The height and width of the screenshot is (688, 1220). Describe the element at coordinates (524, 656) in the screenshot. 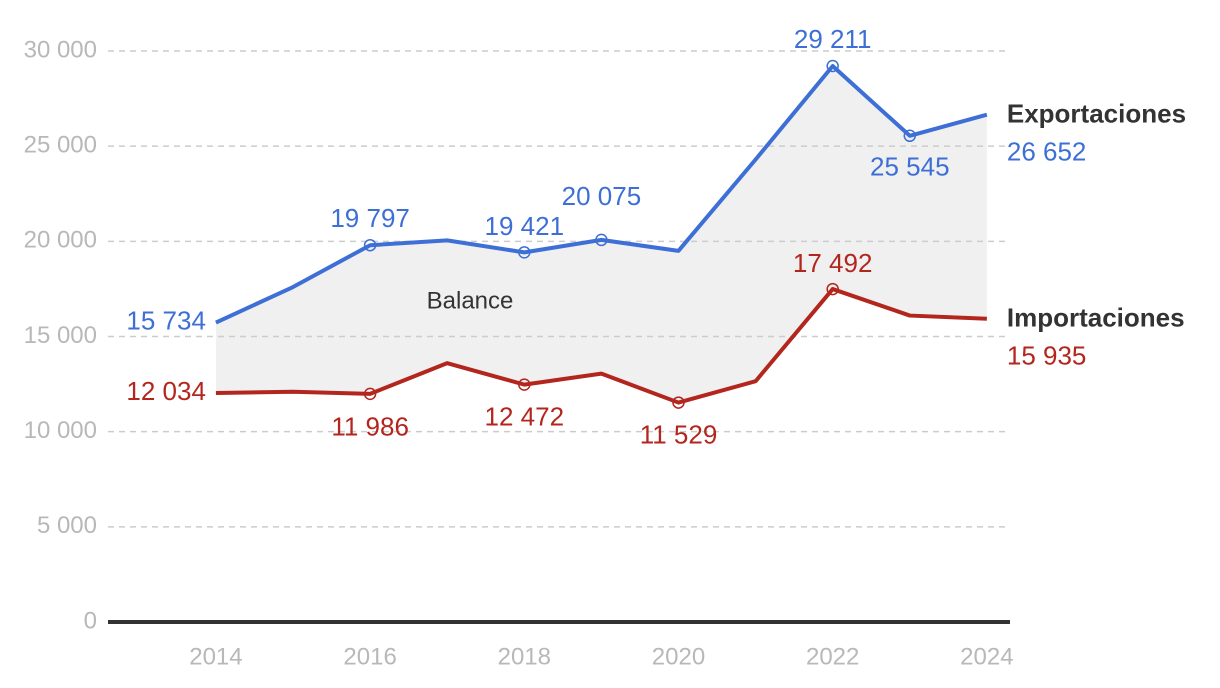

I see `x-tick-label: 2018` at that location.